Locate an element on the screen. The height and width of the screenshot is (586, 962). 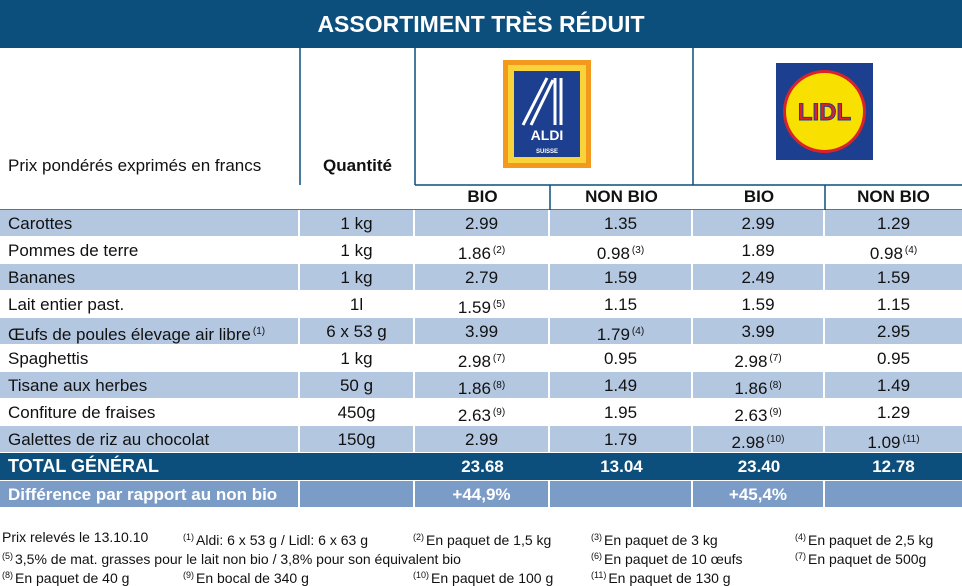
total-value: 23.68 is located at coordinates (482, 466).